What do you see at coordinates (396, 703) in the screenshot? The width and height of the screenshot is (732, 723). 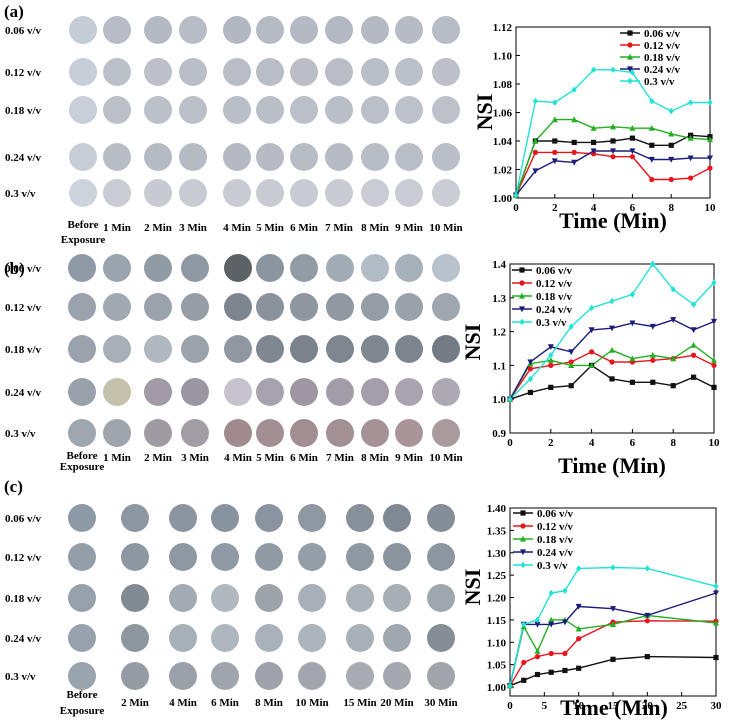 I see `column-label: 20 Min` at bounding box center [396, 703].